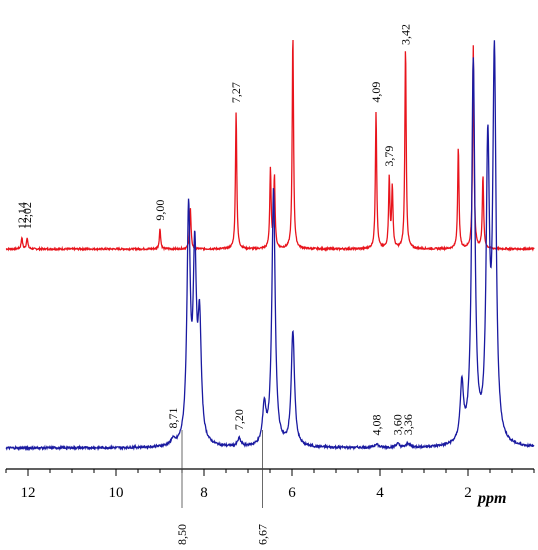  I want to click on reference-line-label: 8,50, so click(182, 534).